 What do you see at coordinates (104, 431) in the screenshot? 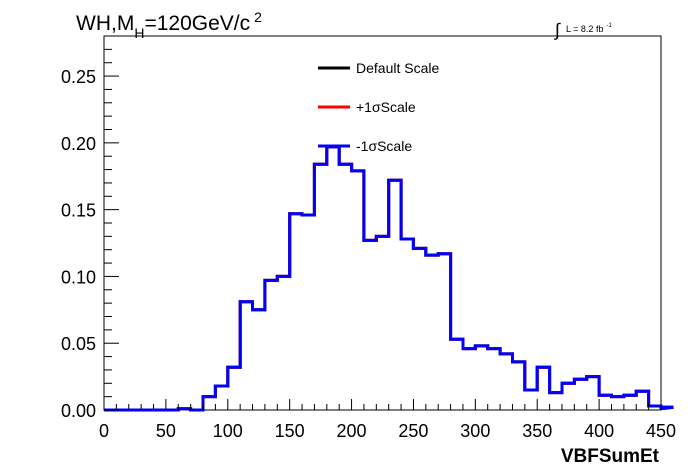
I see `x-tick-label: 0` at bounding box center [104, 431].